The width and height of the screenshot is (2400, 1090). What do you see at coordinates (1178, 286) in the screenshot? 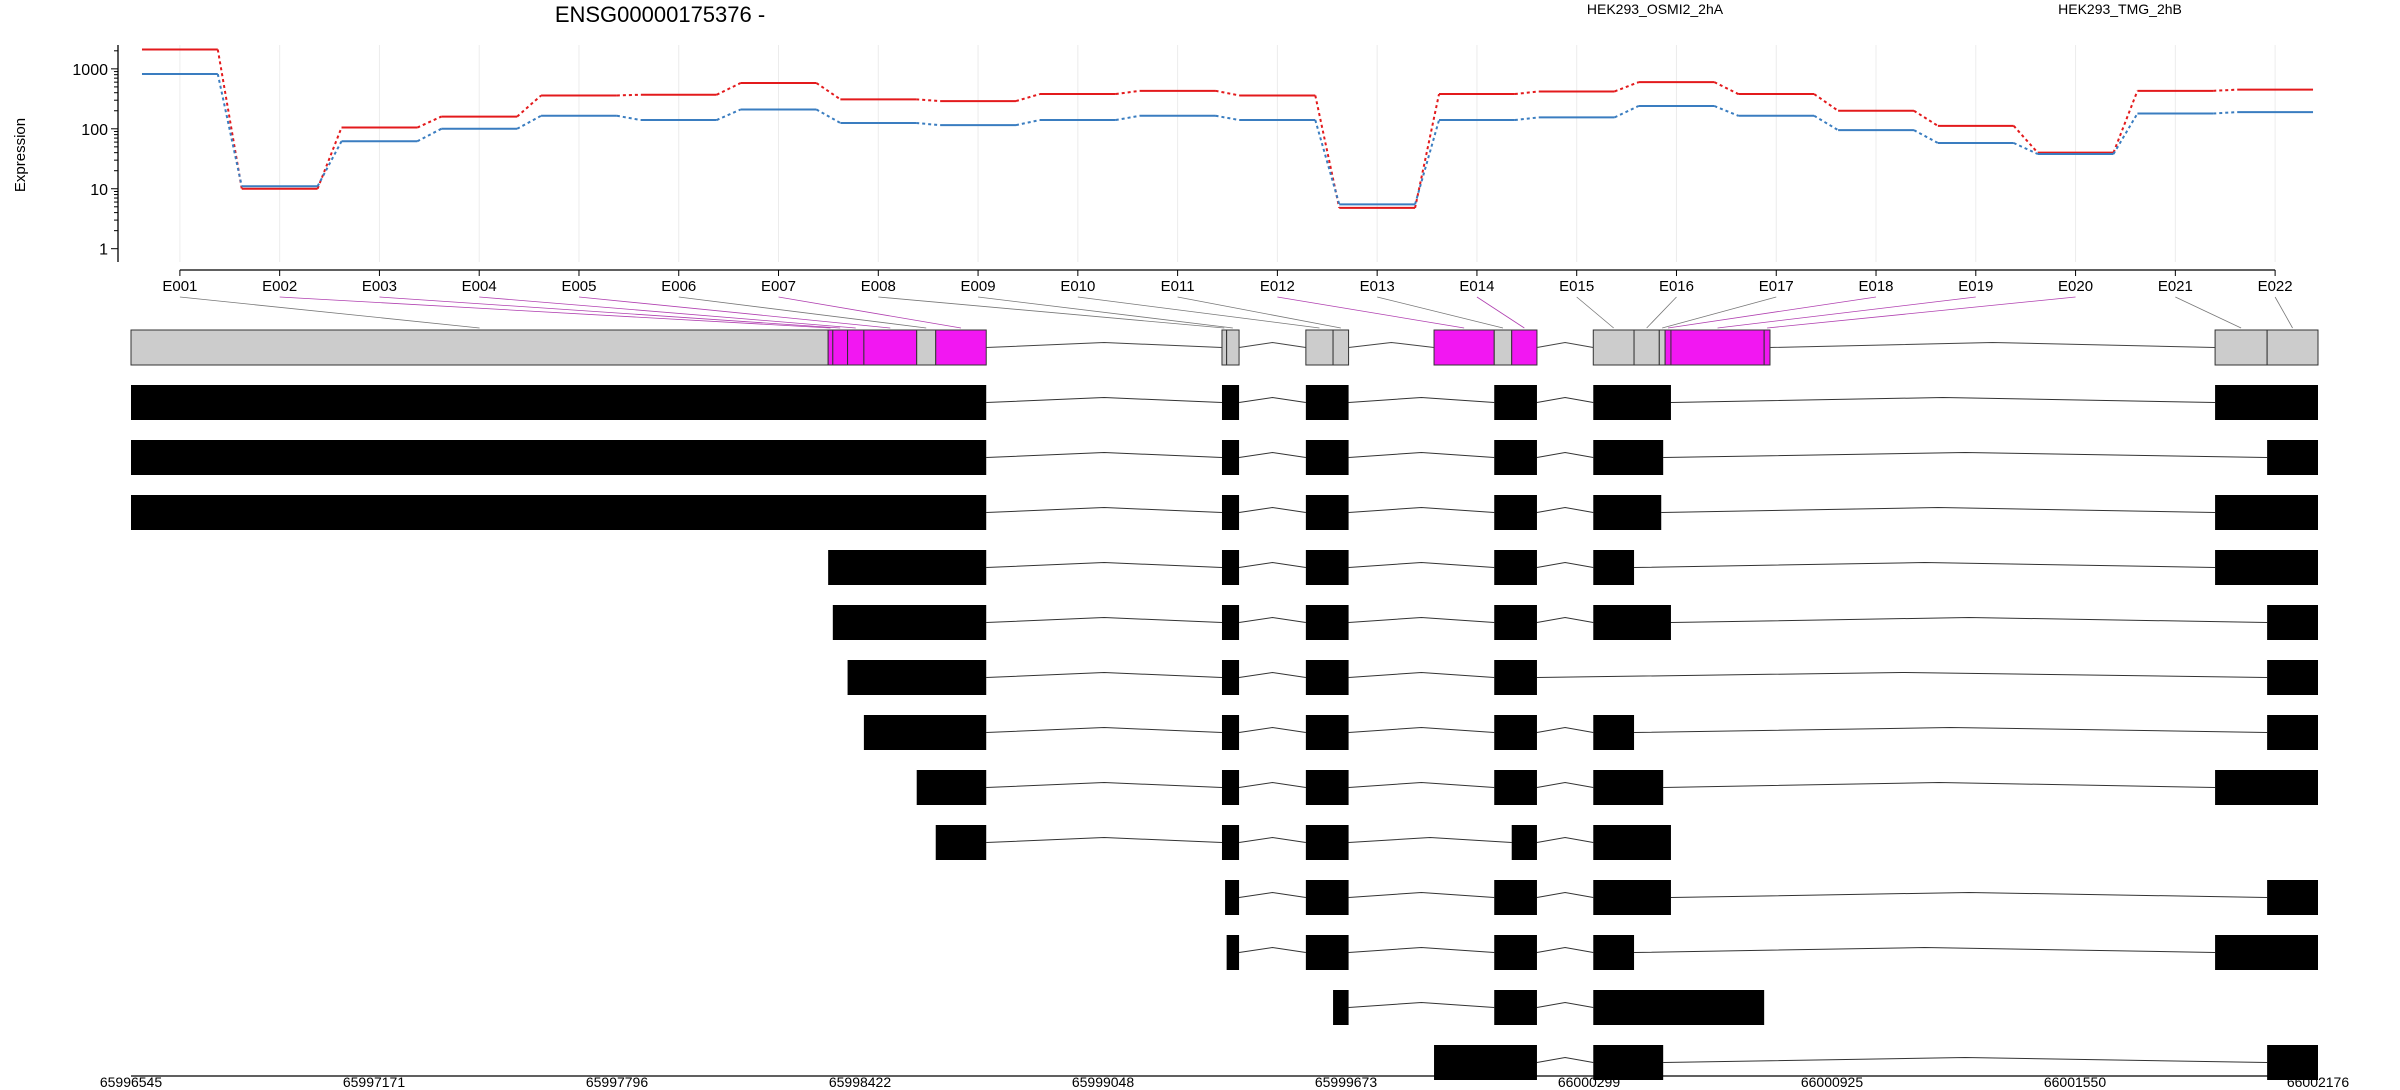
I see `x-tick-label: E011` at bounding box center [1178, 286].